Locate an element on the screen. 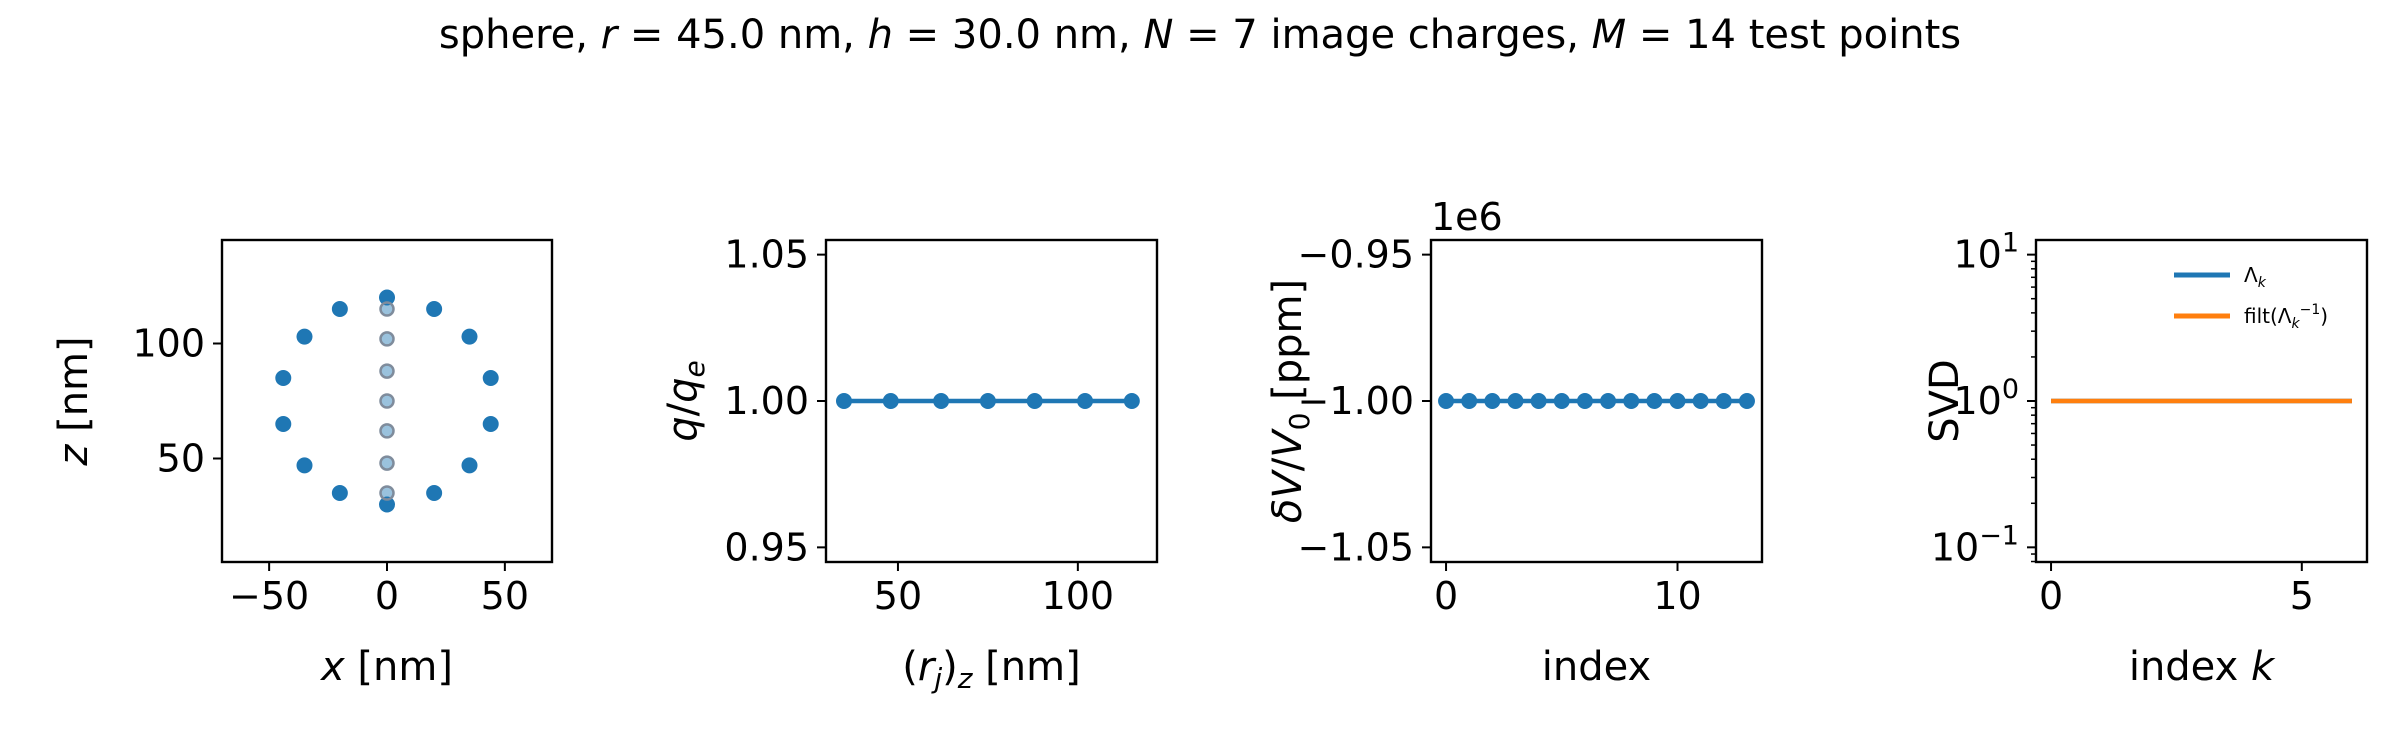 The image size is (2400, 750). panel-svd-legend: Λk filt(Λk−1) is located at coordinates (2251, 297).